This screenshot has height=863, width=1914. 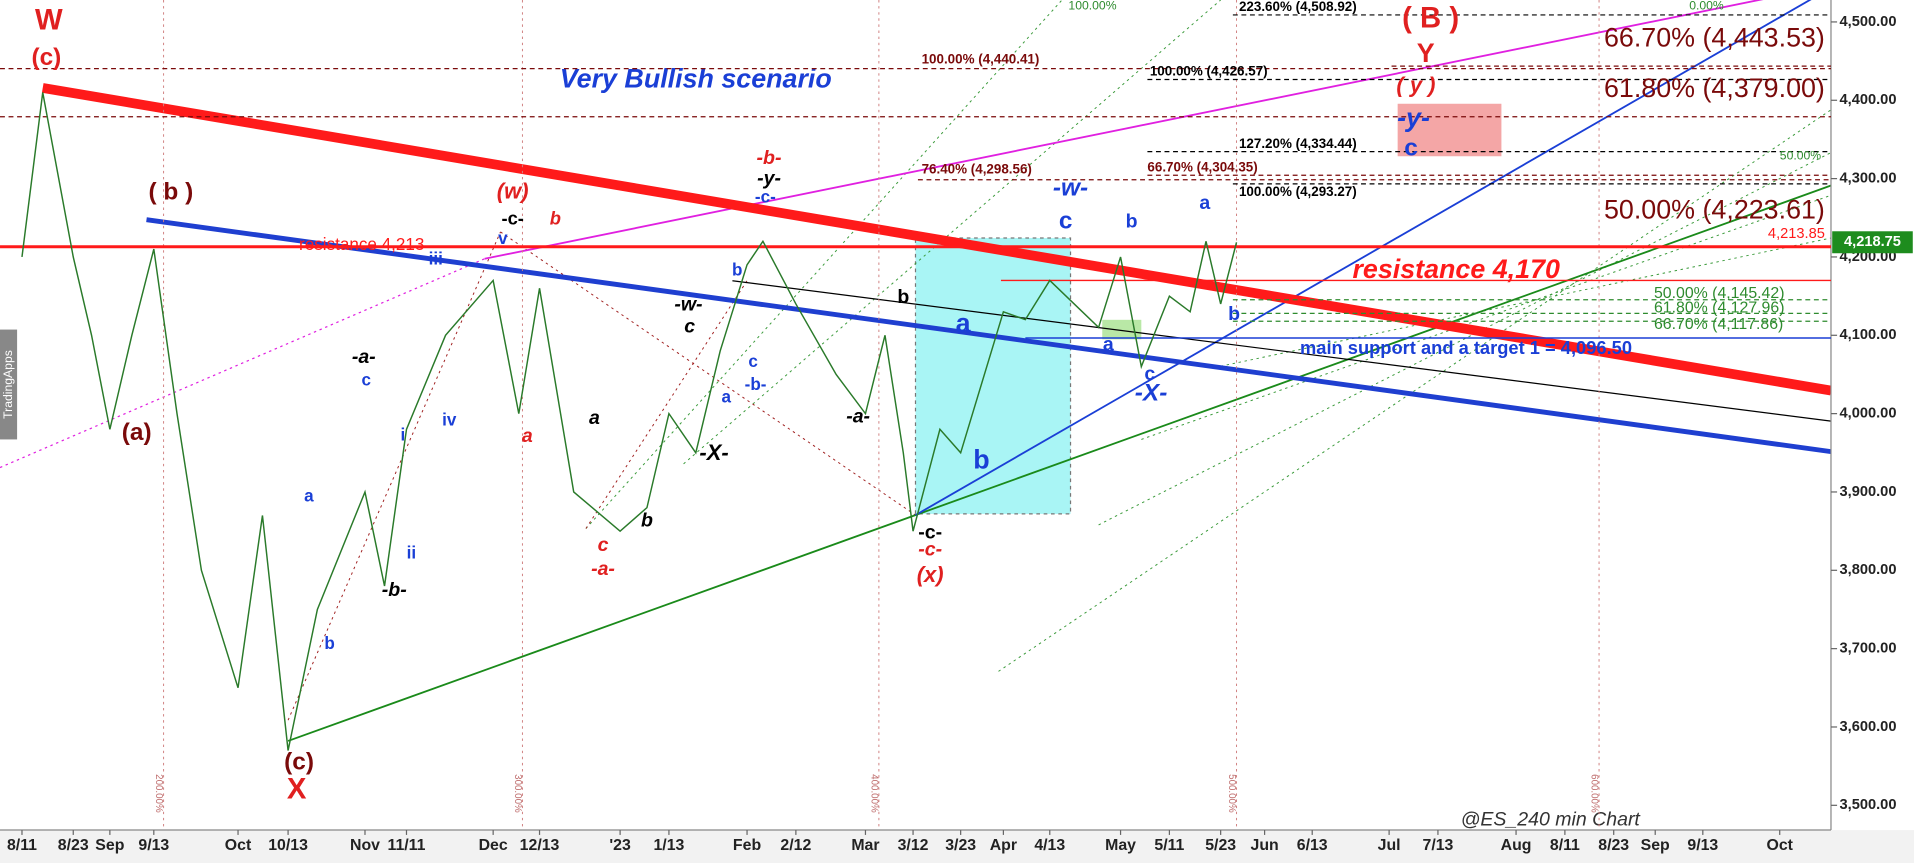 I want to click on wave-label: (c), so click(x=299, y=761).